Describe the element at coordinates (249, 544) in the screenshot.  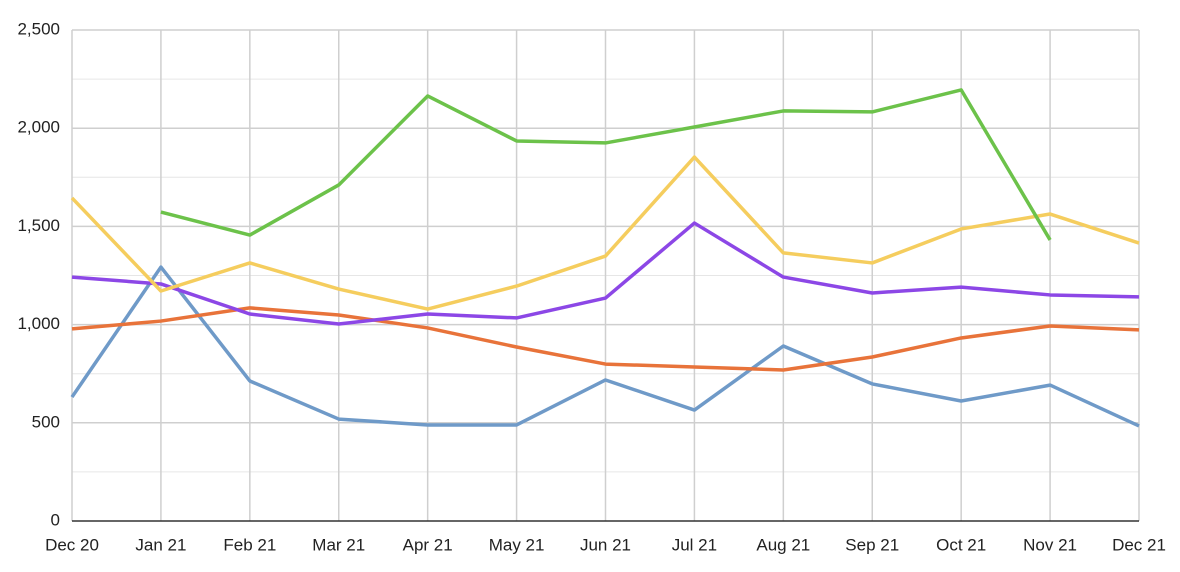
I see `x-tick-label: Feb 21` at that location.